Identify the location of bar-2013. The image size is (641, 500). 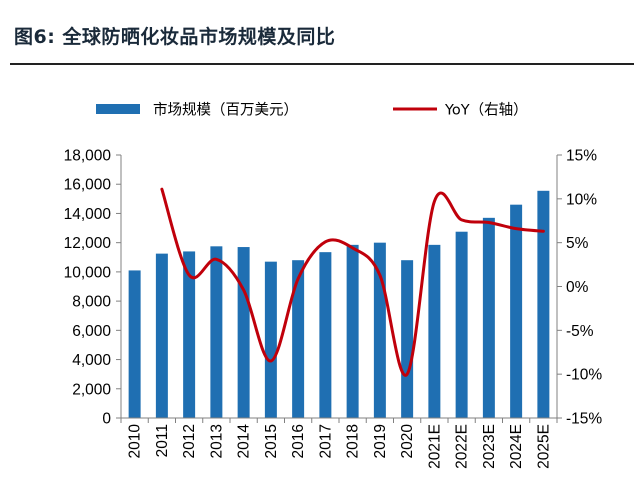
(216, 332).